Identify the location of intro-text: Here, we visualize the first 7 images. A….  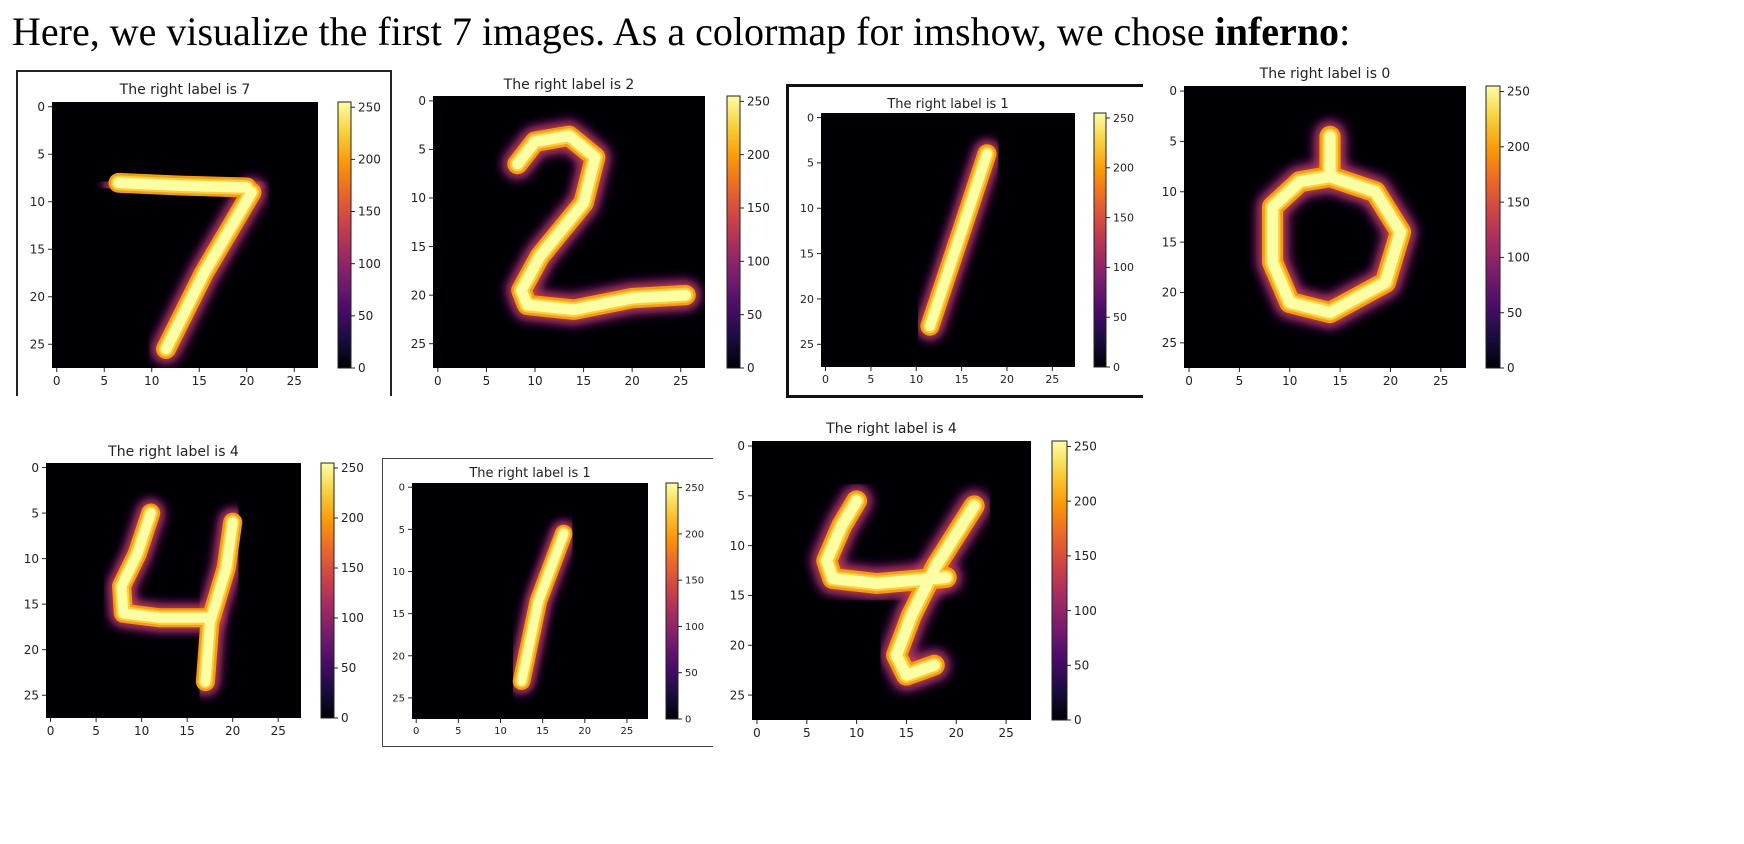
(681, 32).